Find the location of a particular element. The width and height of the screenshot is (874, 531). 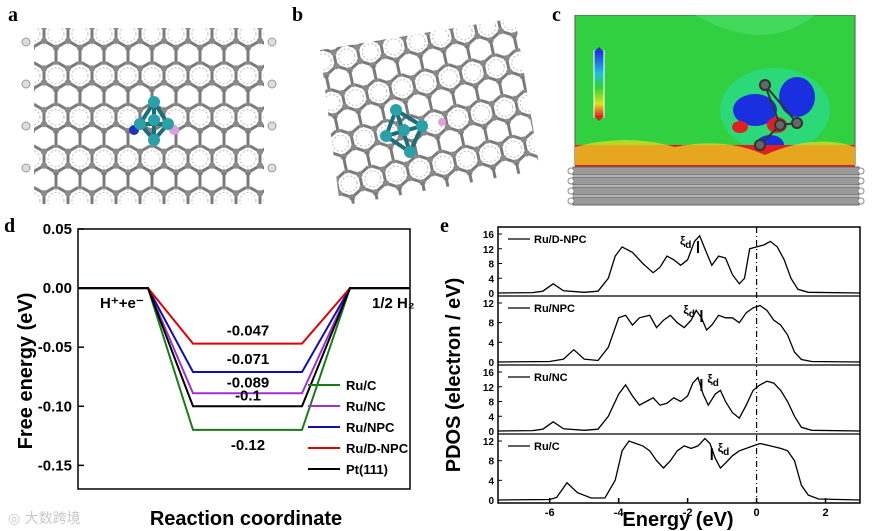

y-tick-label: -0.05 is located at coordinates (55, 347).